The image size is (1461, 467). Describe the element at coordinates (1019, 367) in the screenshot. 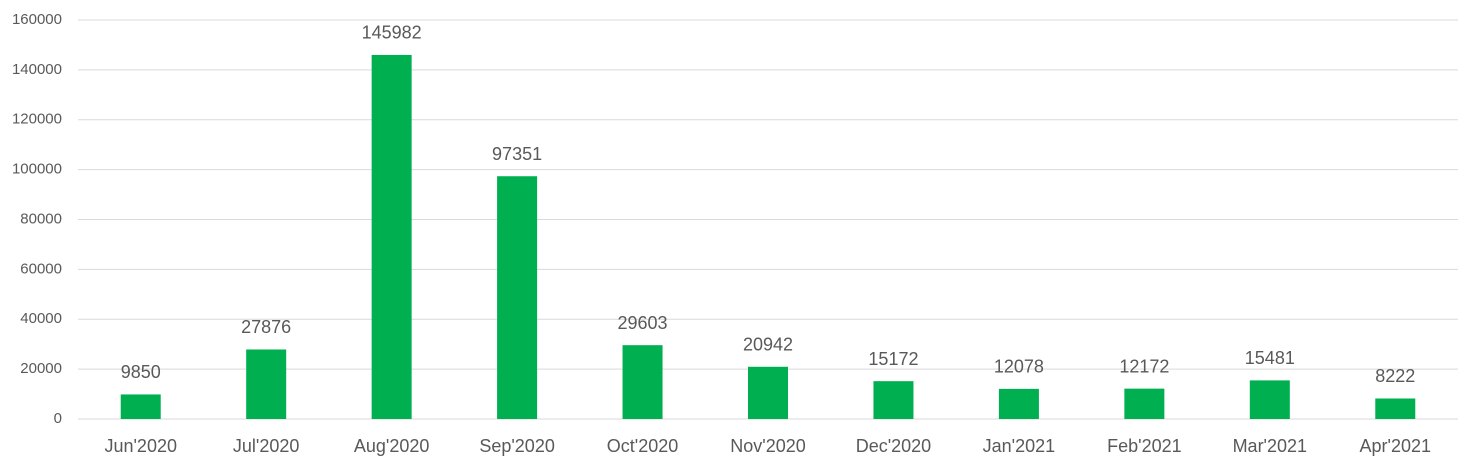

I see `data-label: 12078` at that location.